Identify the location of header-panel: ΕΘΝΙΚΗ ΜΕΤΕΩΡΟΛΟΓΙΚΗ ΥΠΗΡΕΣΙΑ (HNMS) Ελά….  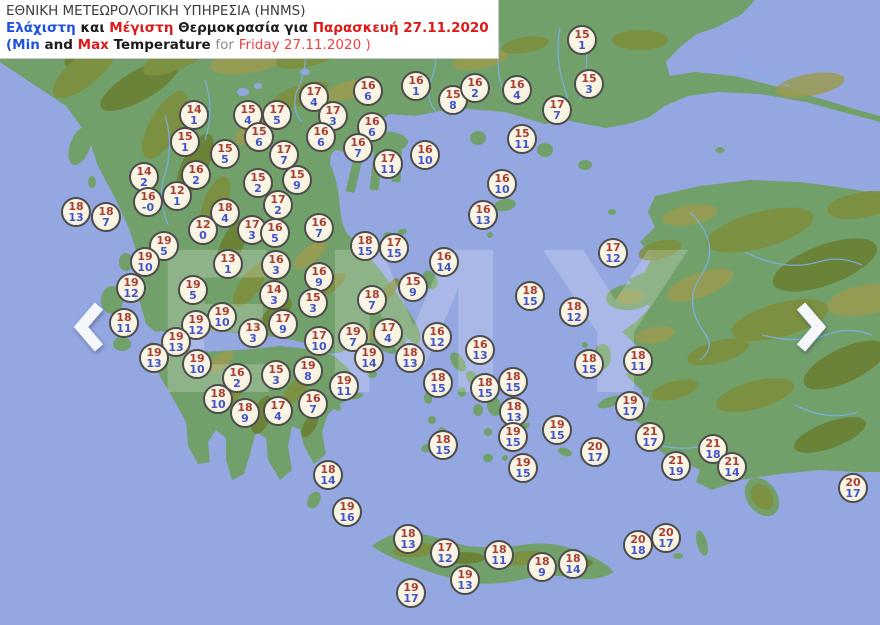
(249, 29).